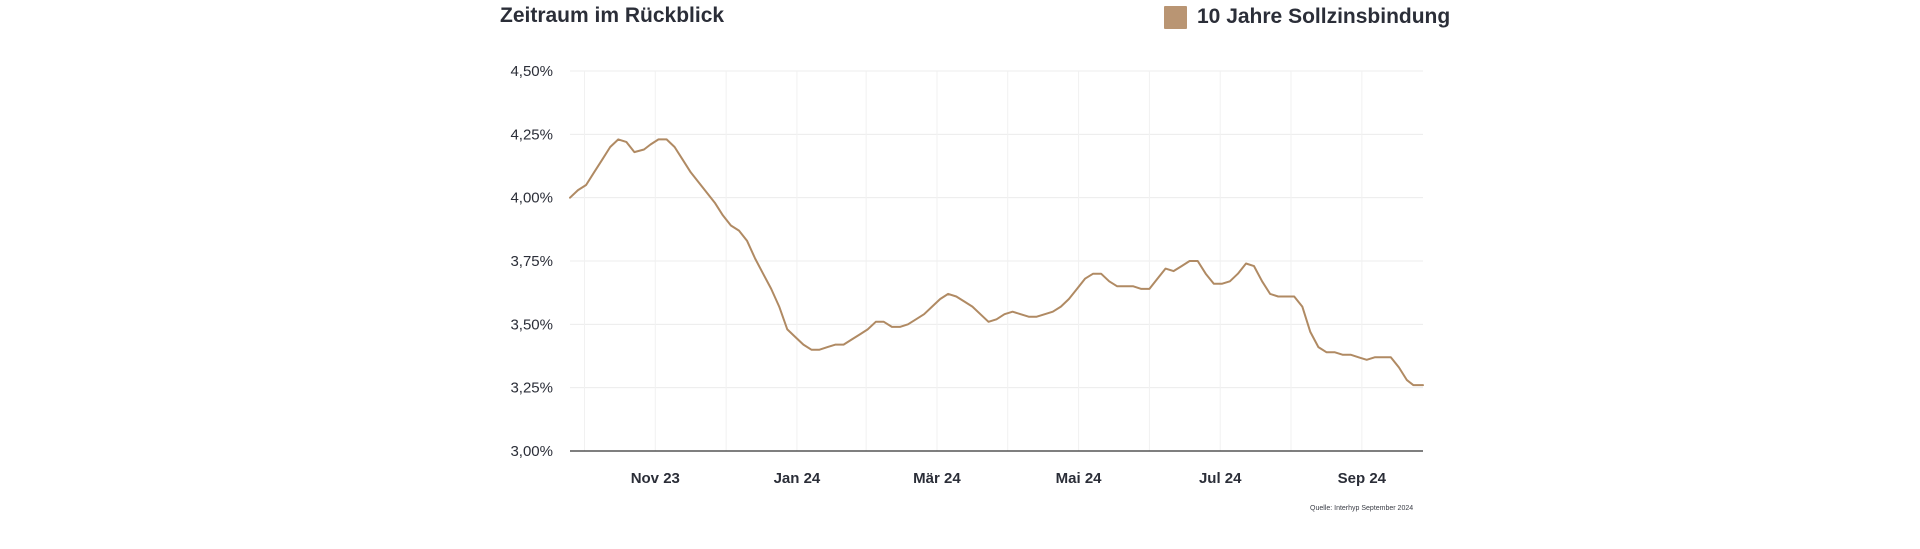 This screenshot has height=549, width=1920. I want to click on x-tick-label: Jan 24, so click(797, 478).